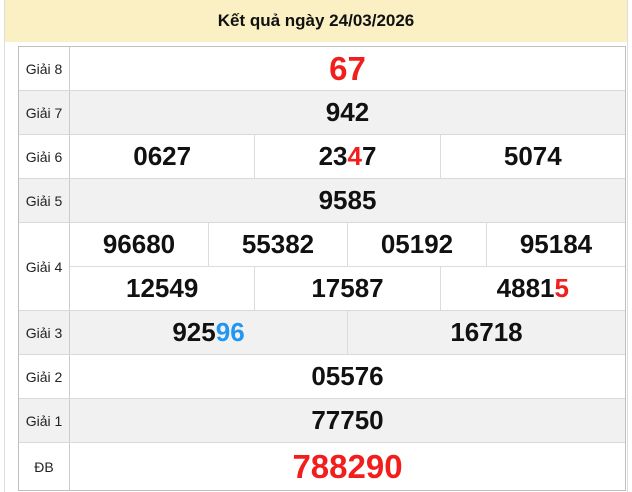 The image size is (632, 492). I want to click on digits: 4881, so click(525, 288).